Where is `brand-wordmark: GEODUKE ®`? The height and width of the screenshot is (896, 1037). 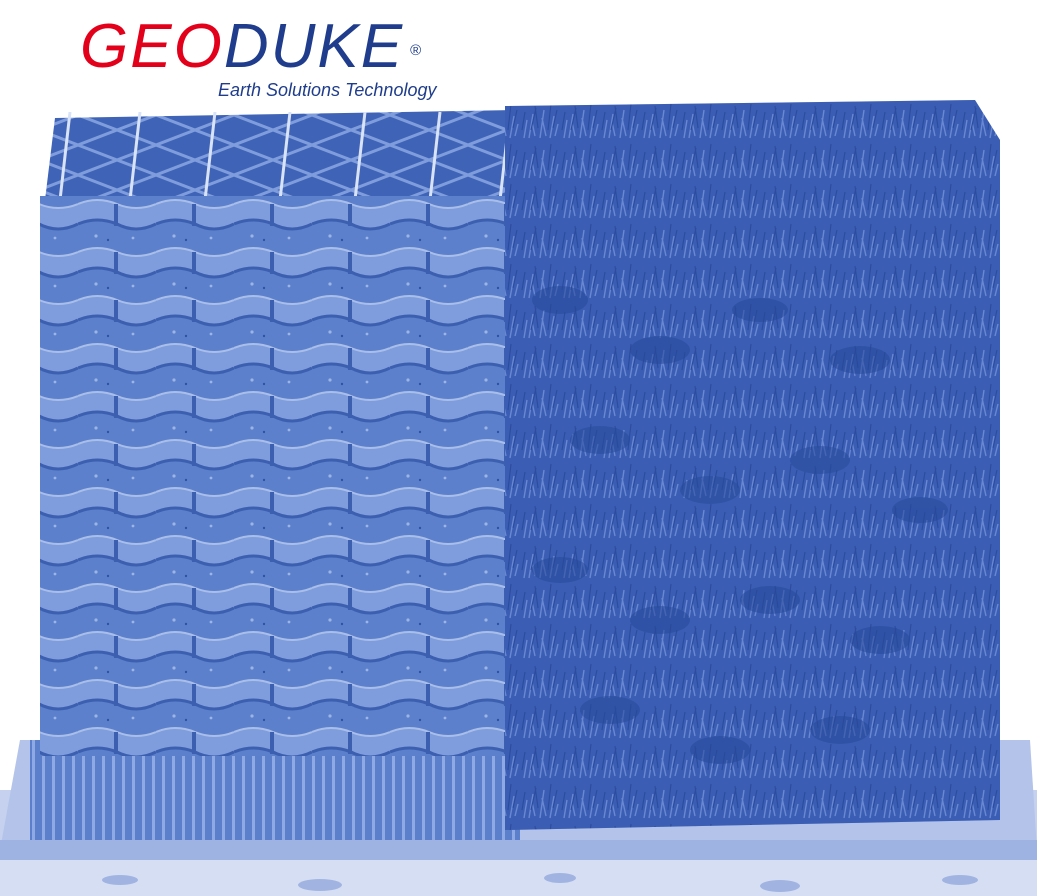
brand-wordmark: GEODUKE ® is located at coordinates (251, 49).